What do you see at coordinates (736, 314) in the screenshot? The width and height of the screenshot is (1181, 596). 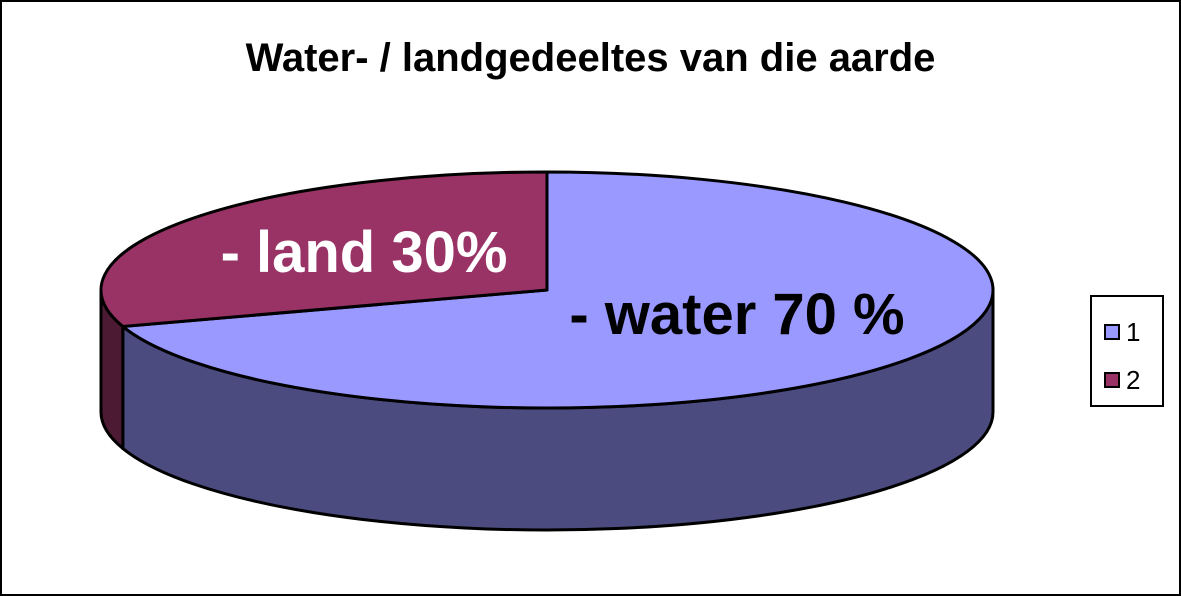 I see `slice-label-1: - water 70 %` at bounding box center [736, 314].